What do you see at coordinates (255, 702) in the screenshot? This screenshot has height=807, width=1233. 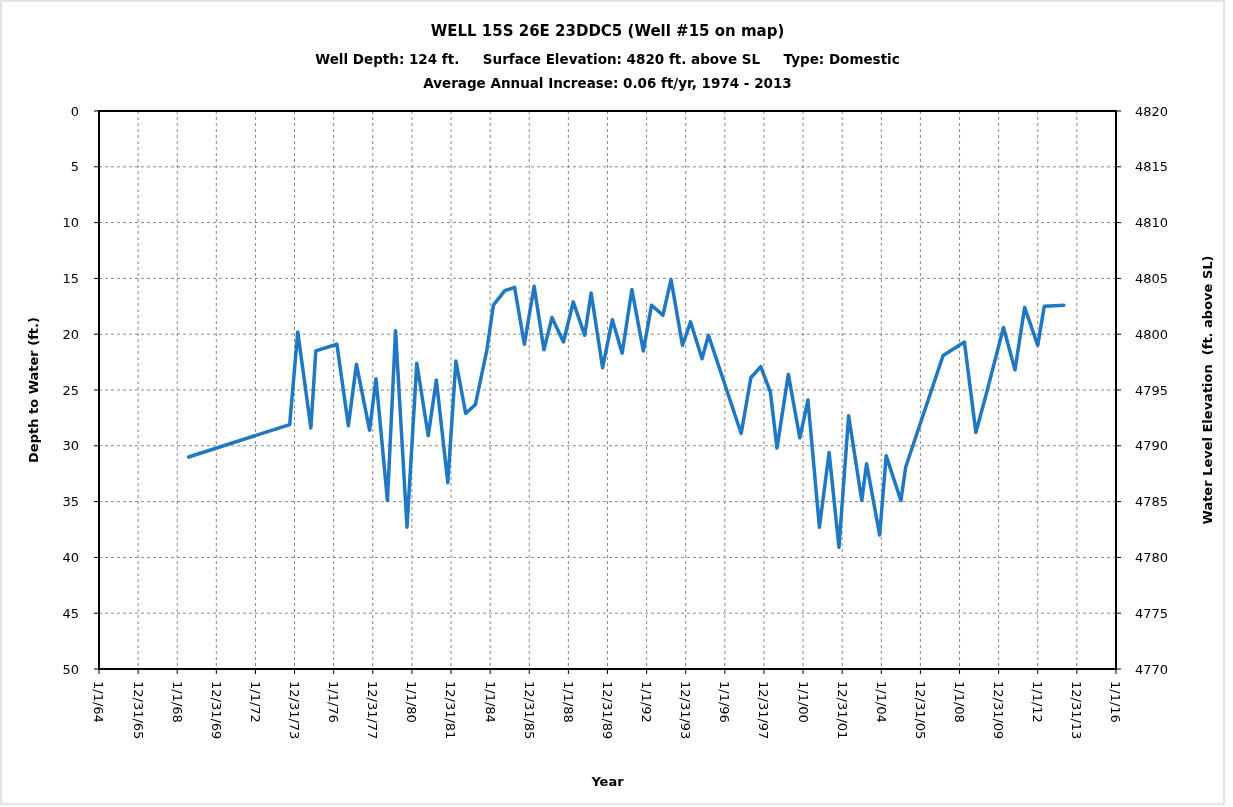 I see `x-tick-label: 1/1/72` at bounding box center [255, 702].